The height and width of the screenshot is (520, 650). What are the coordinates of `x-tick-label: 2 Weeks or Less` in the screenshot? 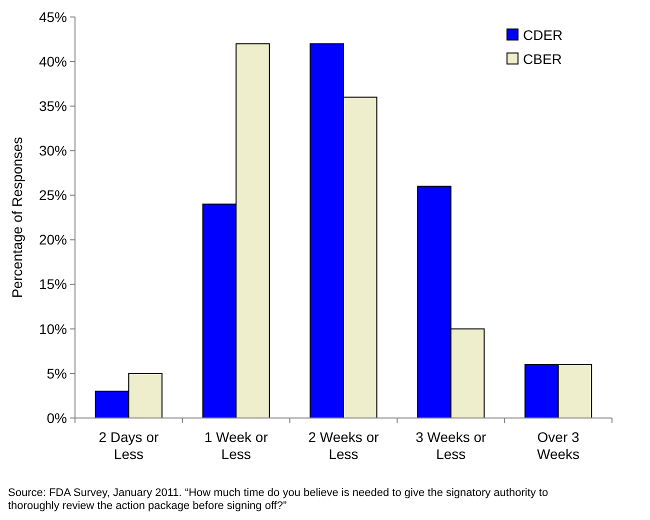 It's located at (344, 445).